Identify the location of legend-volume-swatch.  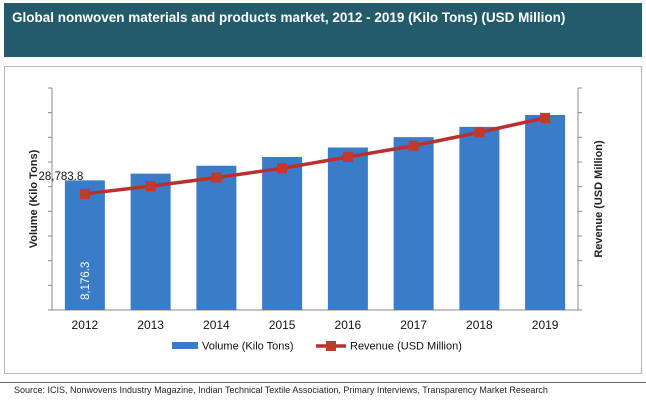
(185, 345).